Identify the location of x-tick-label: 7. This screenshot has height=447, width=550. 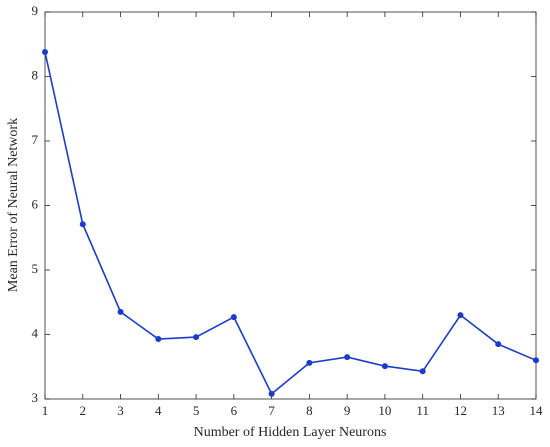
(271, 410).